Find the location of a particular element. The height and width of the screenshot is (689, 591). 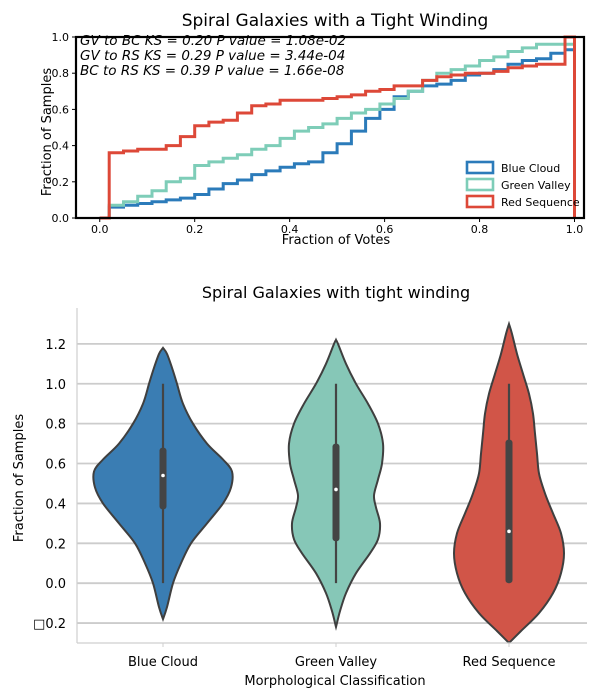

ecdf-x-tick-label: 0.8 is located at coordinates (480, 229).